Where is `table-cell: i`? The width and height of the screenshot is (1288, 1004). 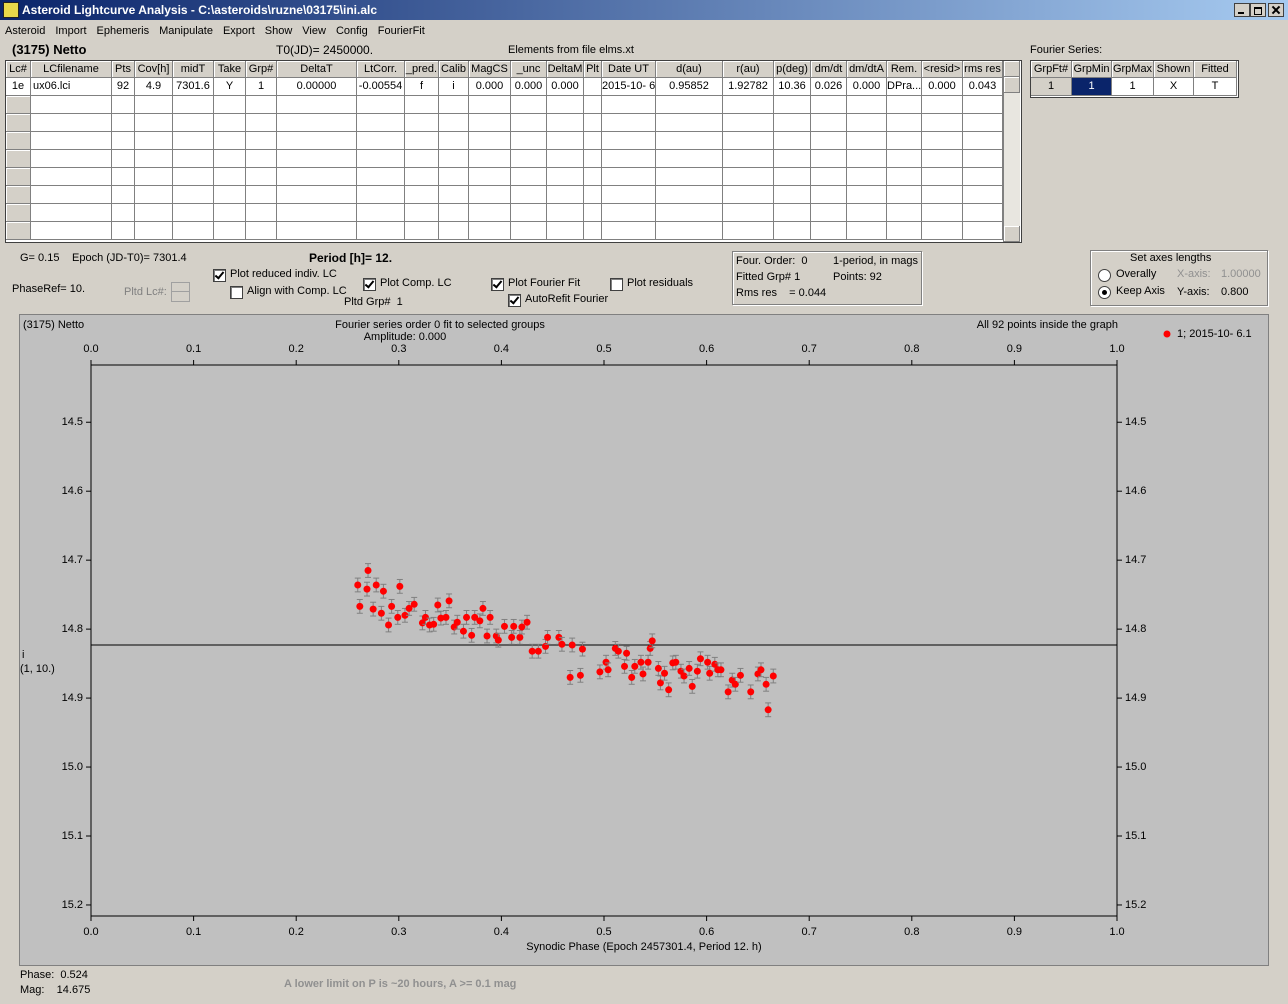
table-cell: i is located at coordinates (454, 87).